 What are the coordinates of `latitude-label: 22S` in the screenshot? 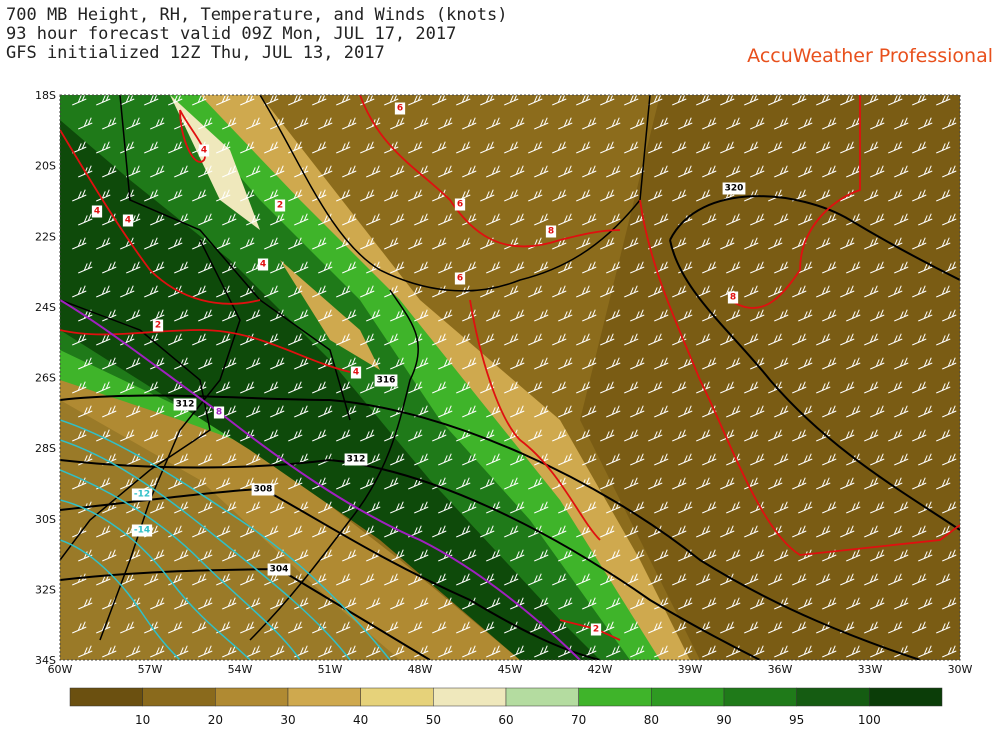 It's located at (45, 236).